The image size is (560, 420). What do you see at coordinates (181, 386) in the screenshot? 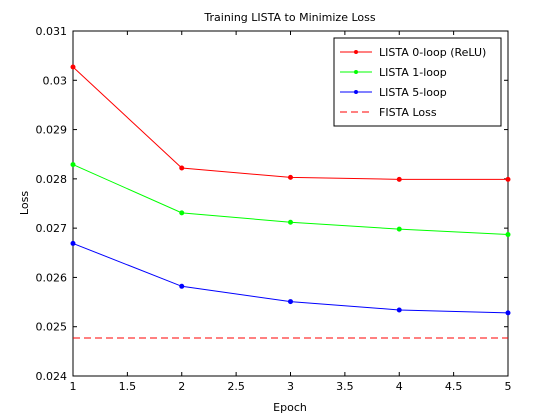
I see `x-tick-label: 2` at bounding box center [181, 386].